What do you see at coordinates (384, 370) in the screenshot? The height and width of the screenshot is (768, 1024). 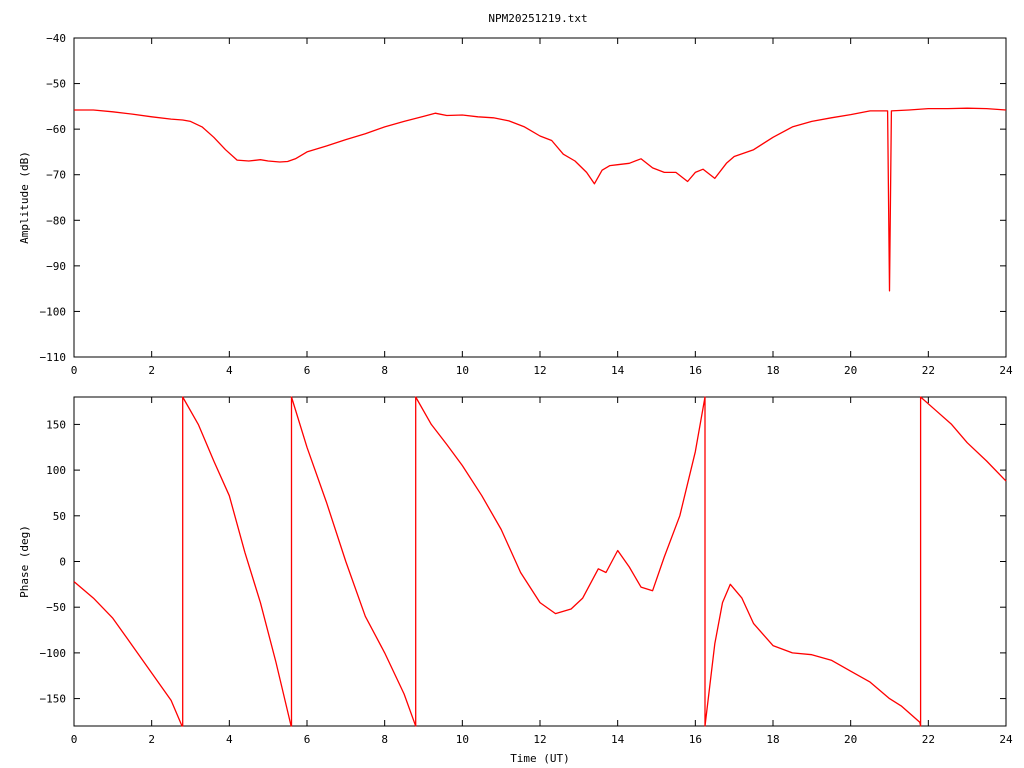 I see `amplitude-x-tick-label: 8` at bounding box center [384, 370].